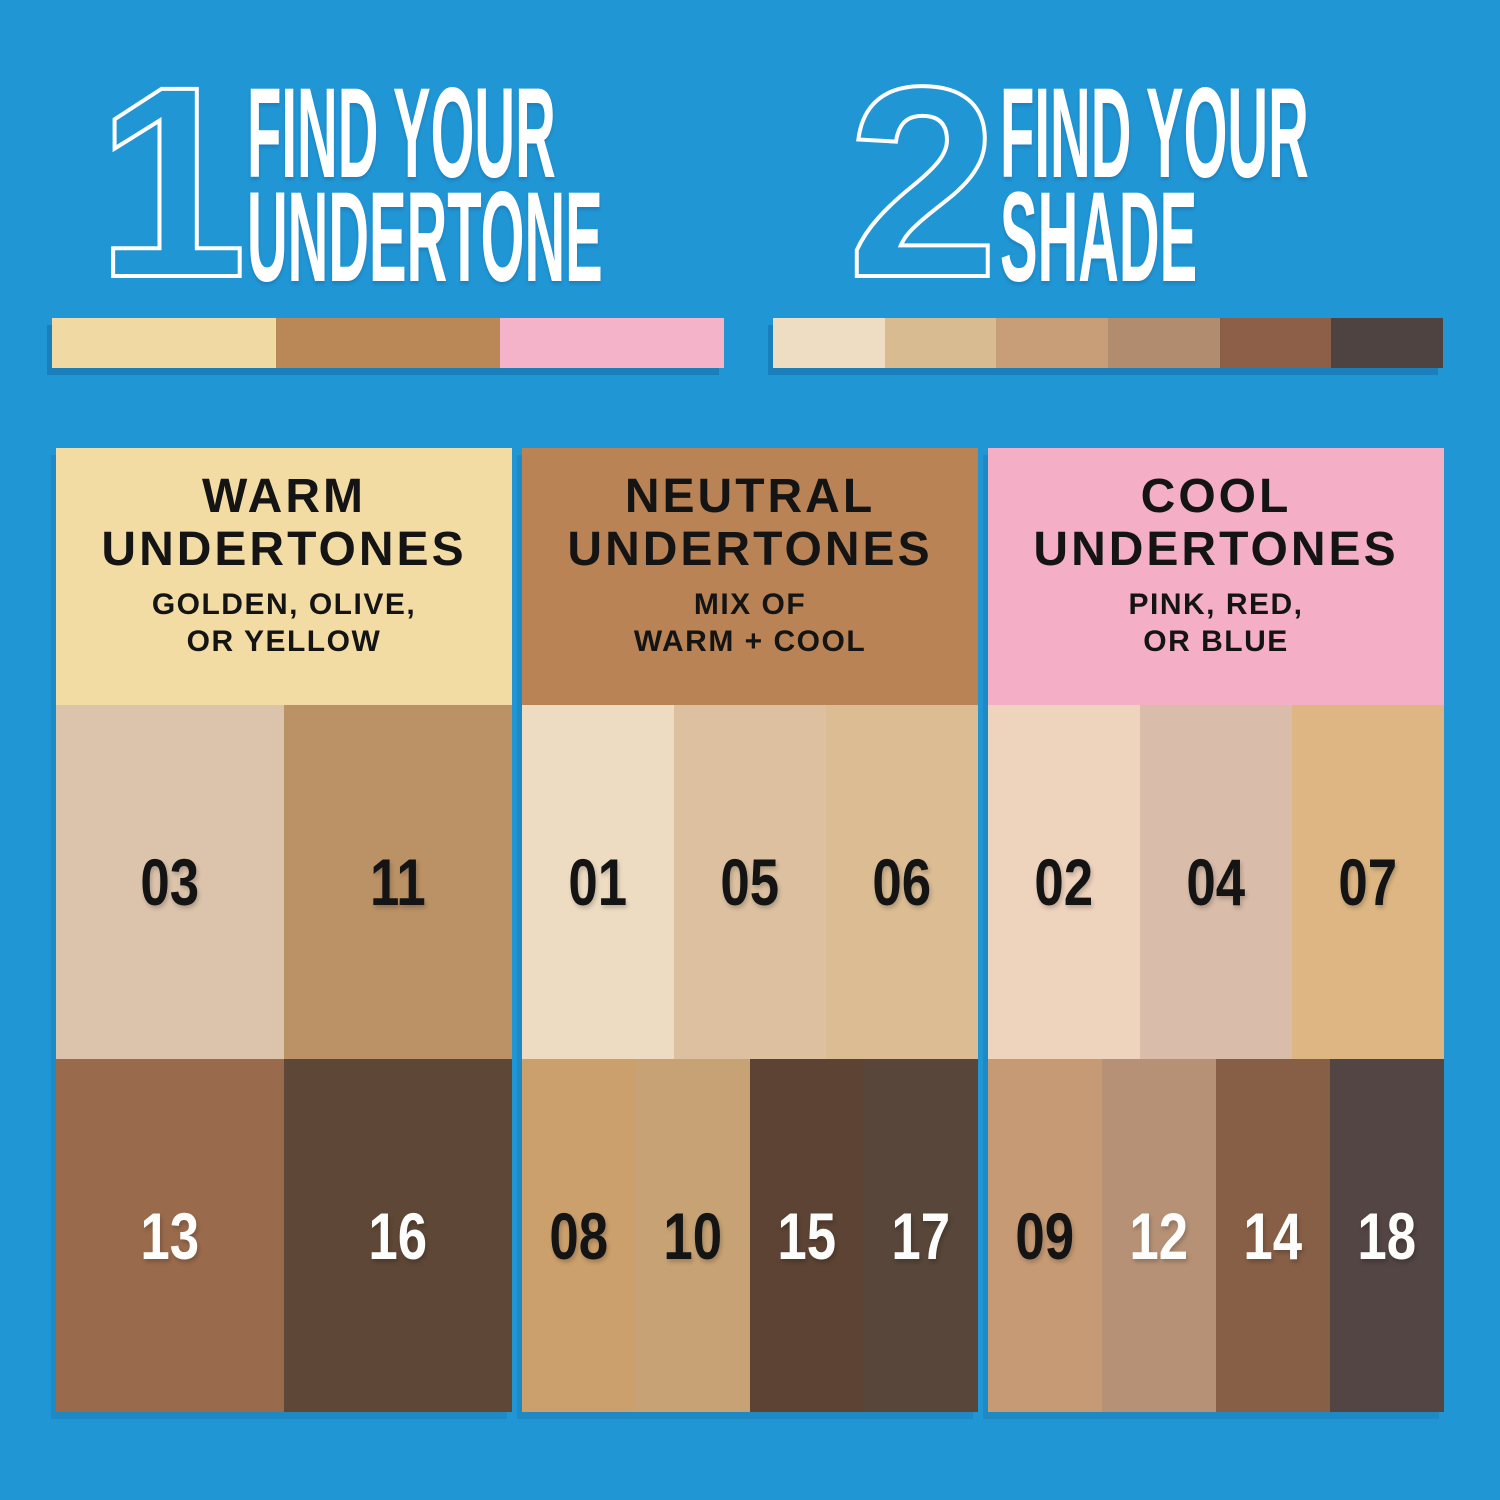  I want to click on shade-swatch-15: 15, so click(807, 1235).